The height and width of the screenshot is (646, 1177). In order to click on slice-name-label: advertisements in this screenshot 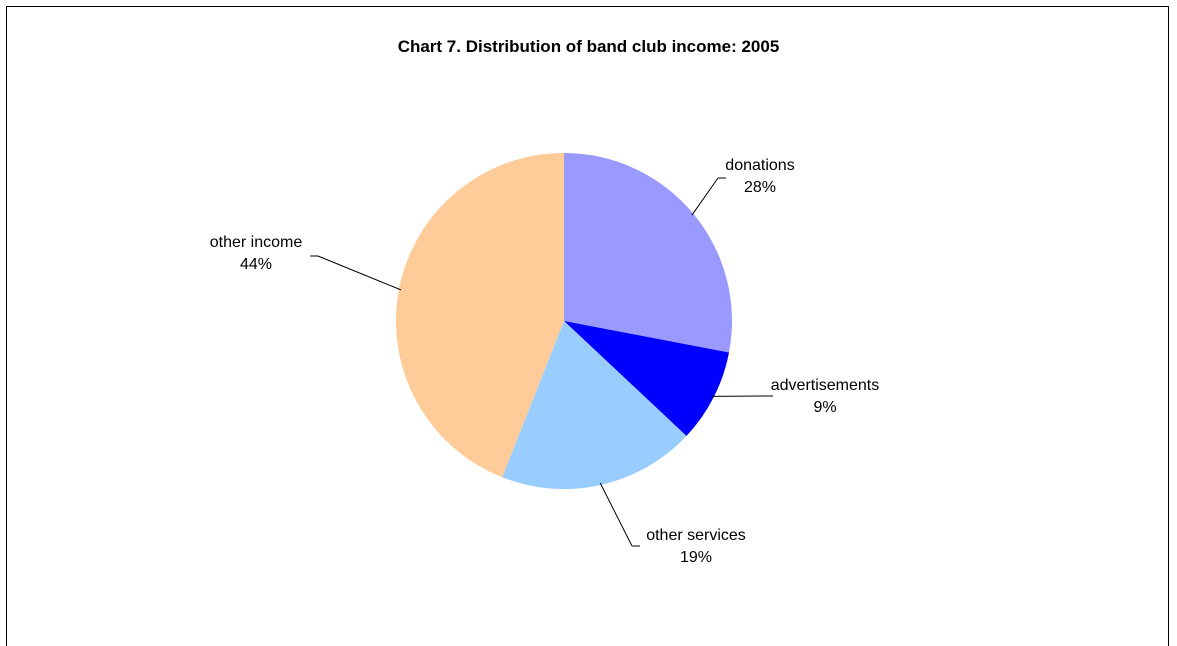, I will do `click(825, 385)`.